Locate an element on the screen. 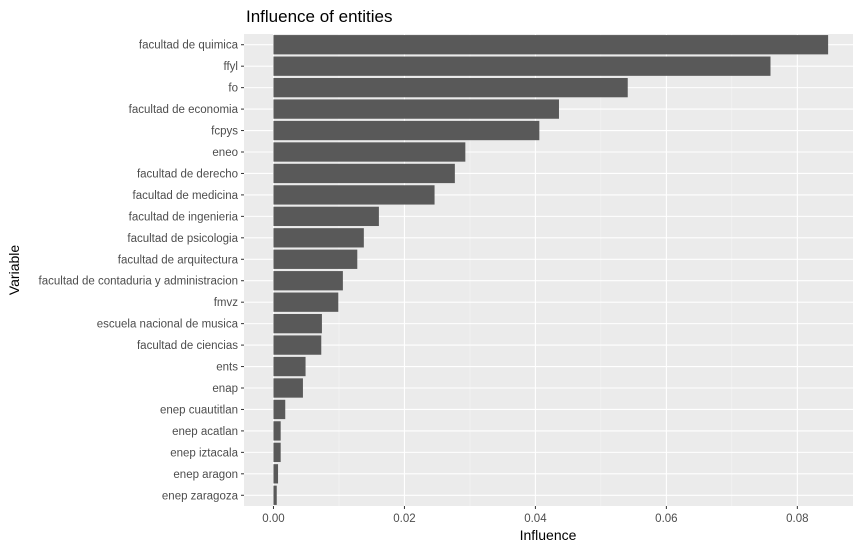 The image size is (862, 550). y-tick-label: facultad de derecho is located at coordinates (187, 174).